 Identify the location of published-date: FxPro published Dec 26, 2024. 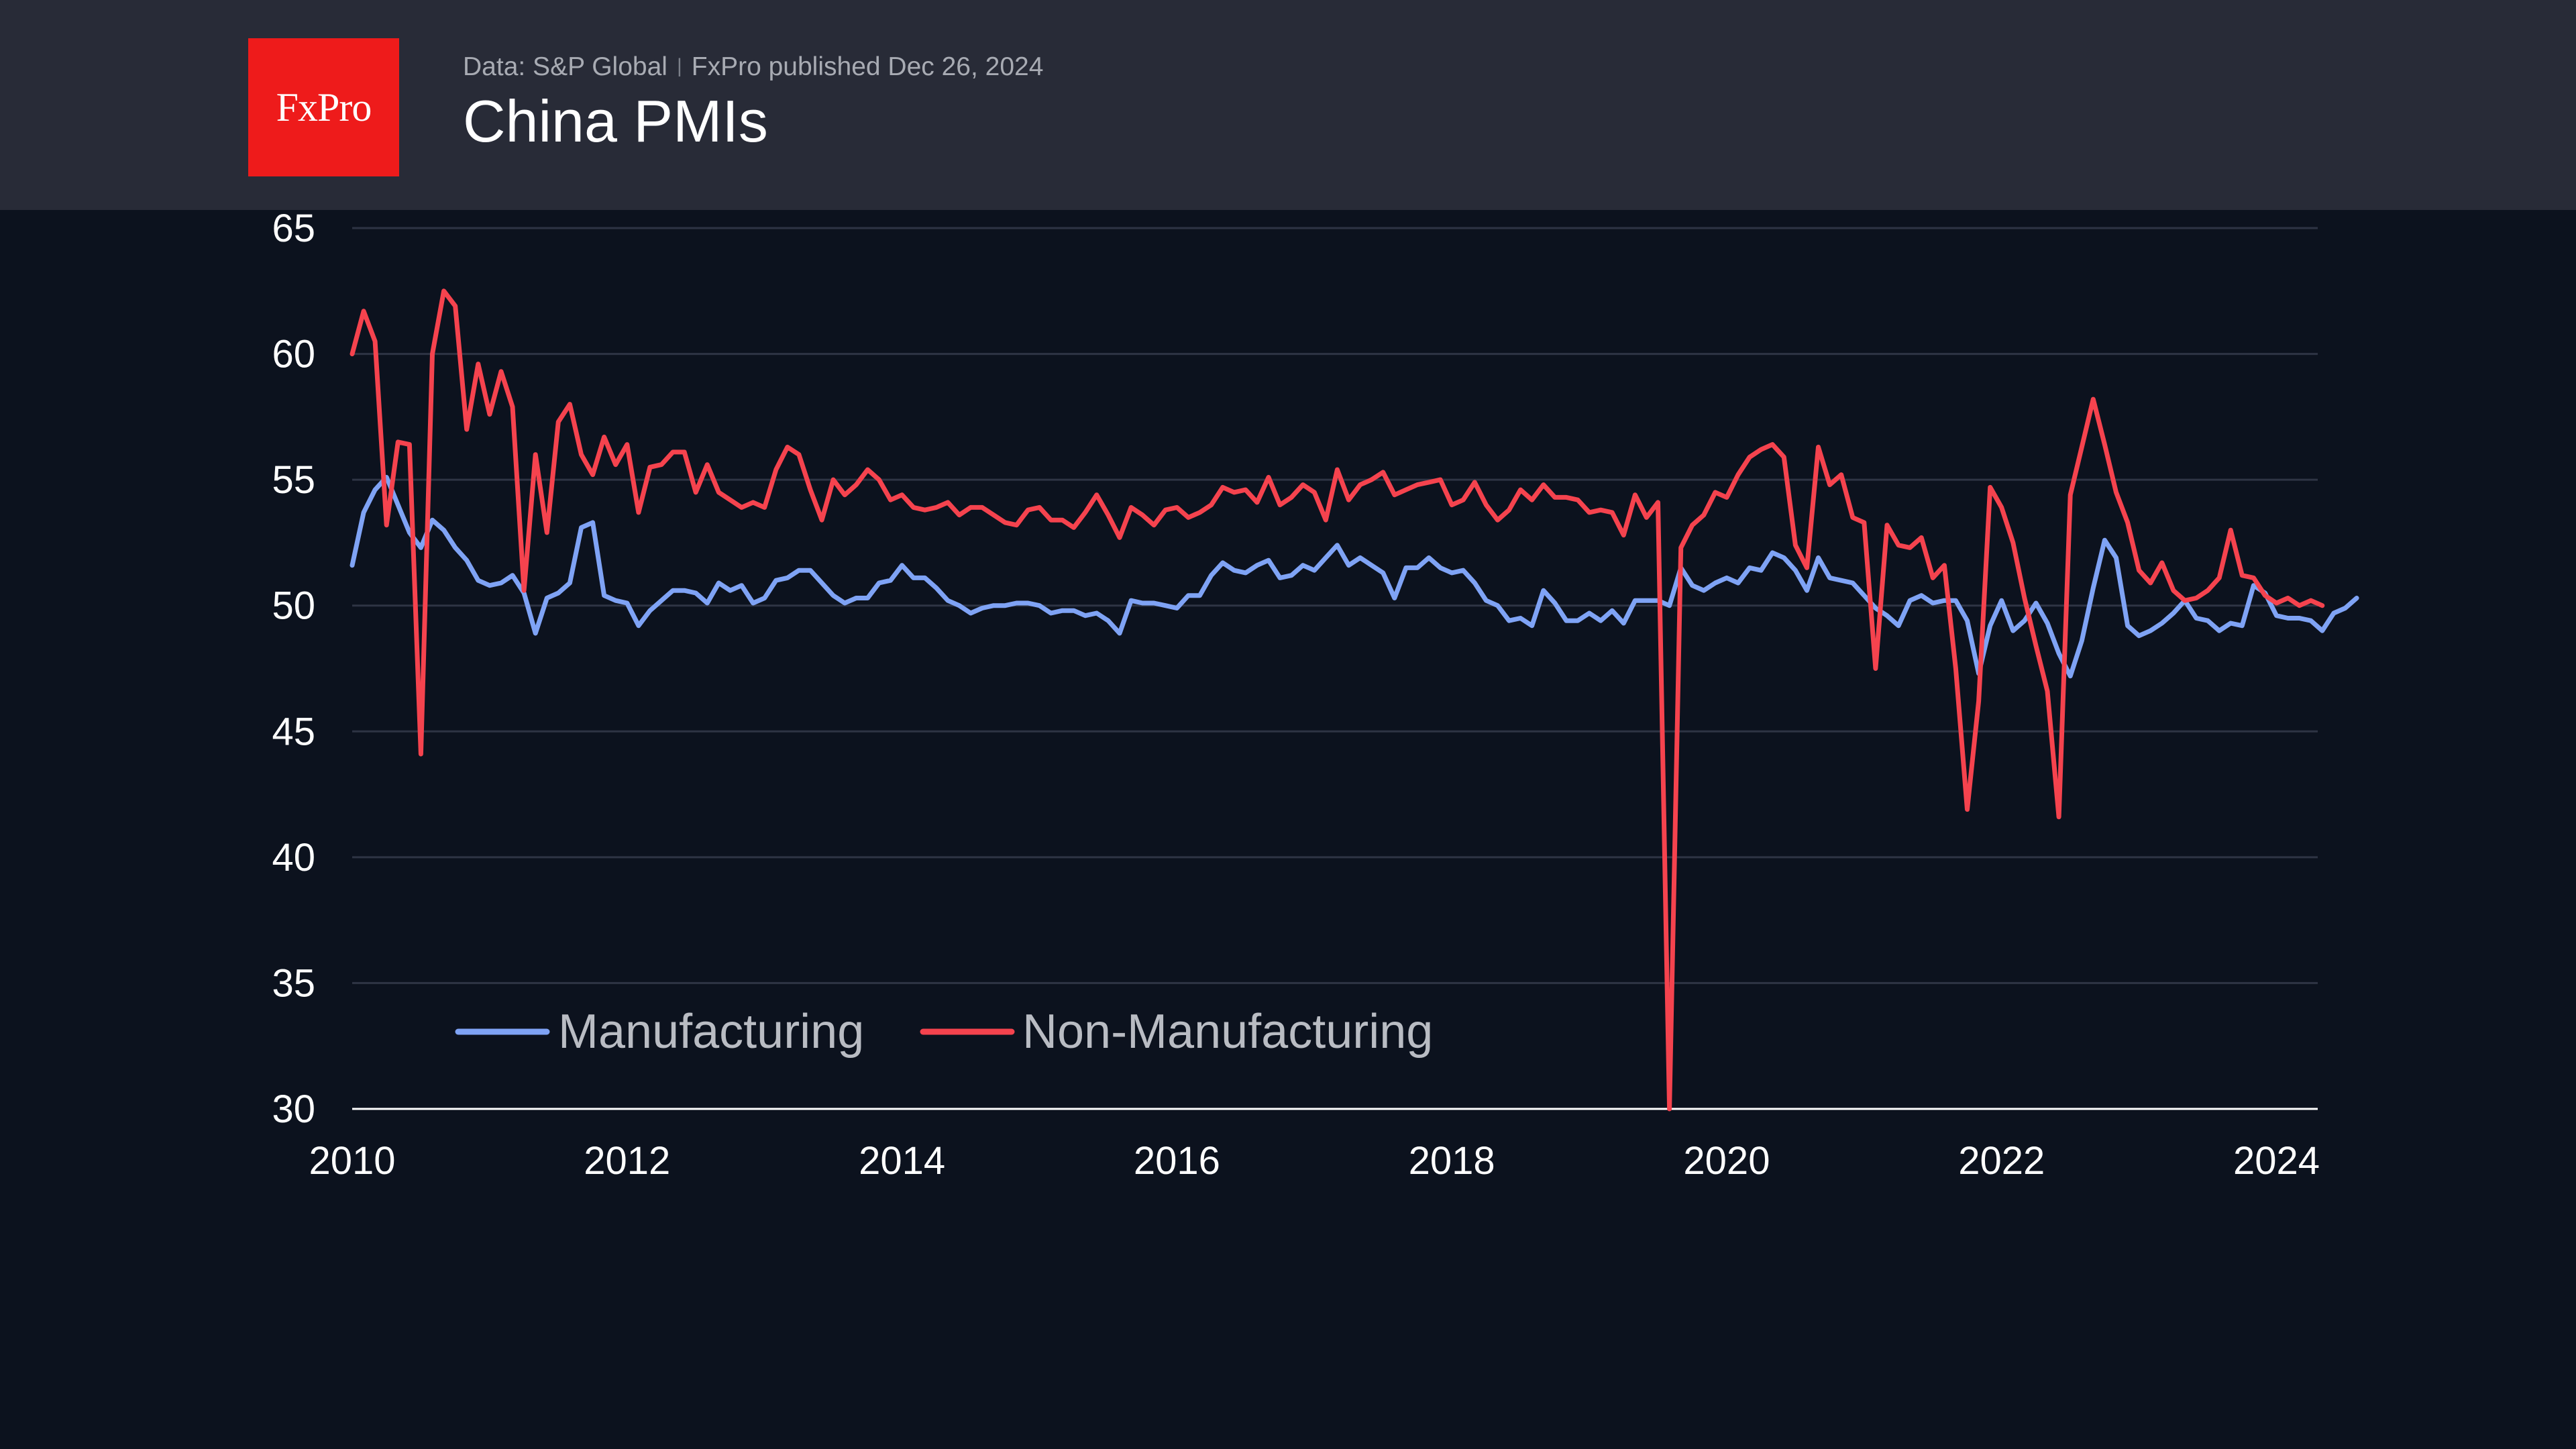
(867, 66).